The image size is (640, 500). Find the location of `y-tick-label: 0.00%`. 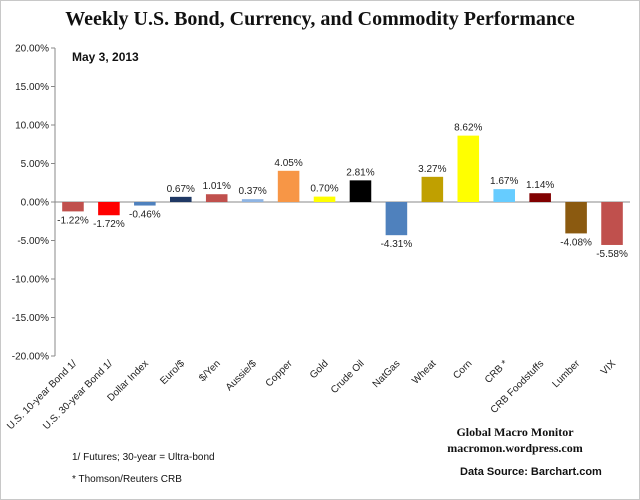

y-tick-label: 0.00% is located at coordinates (35, 203).